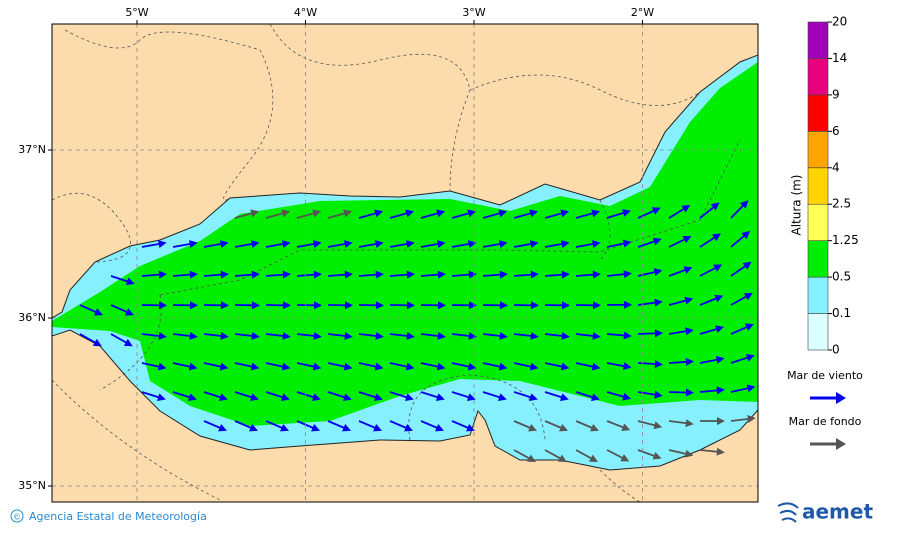  I want to click on legend-label: Mar de viento, so click(825, 375).